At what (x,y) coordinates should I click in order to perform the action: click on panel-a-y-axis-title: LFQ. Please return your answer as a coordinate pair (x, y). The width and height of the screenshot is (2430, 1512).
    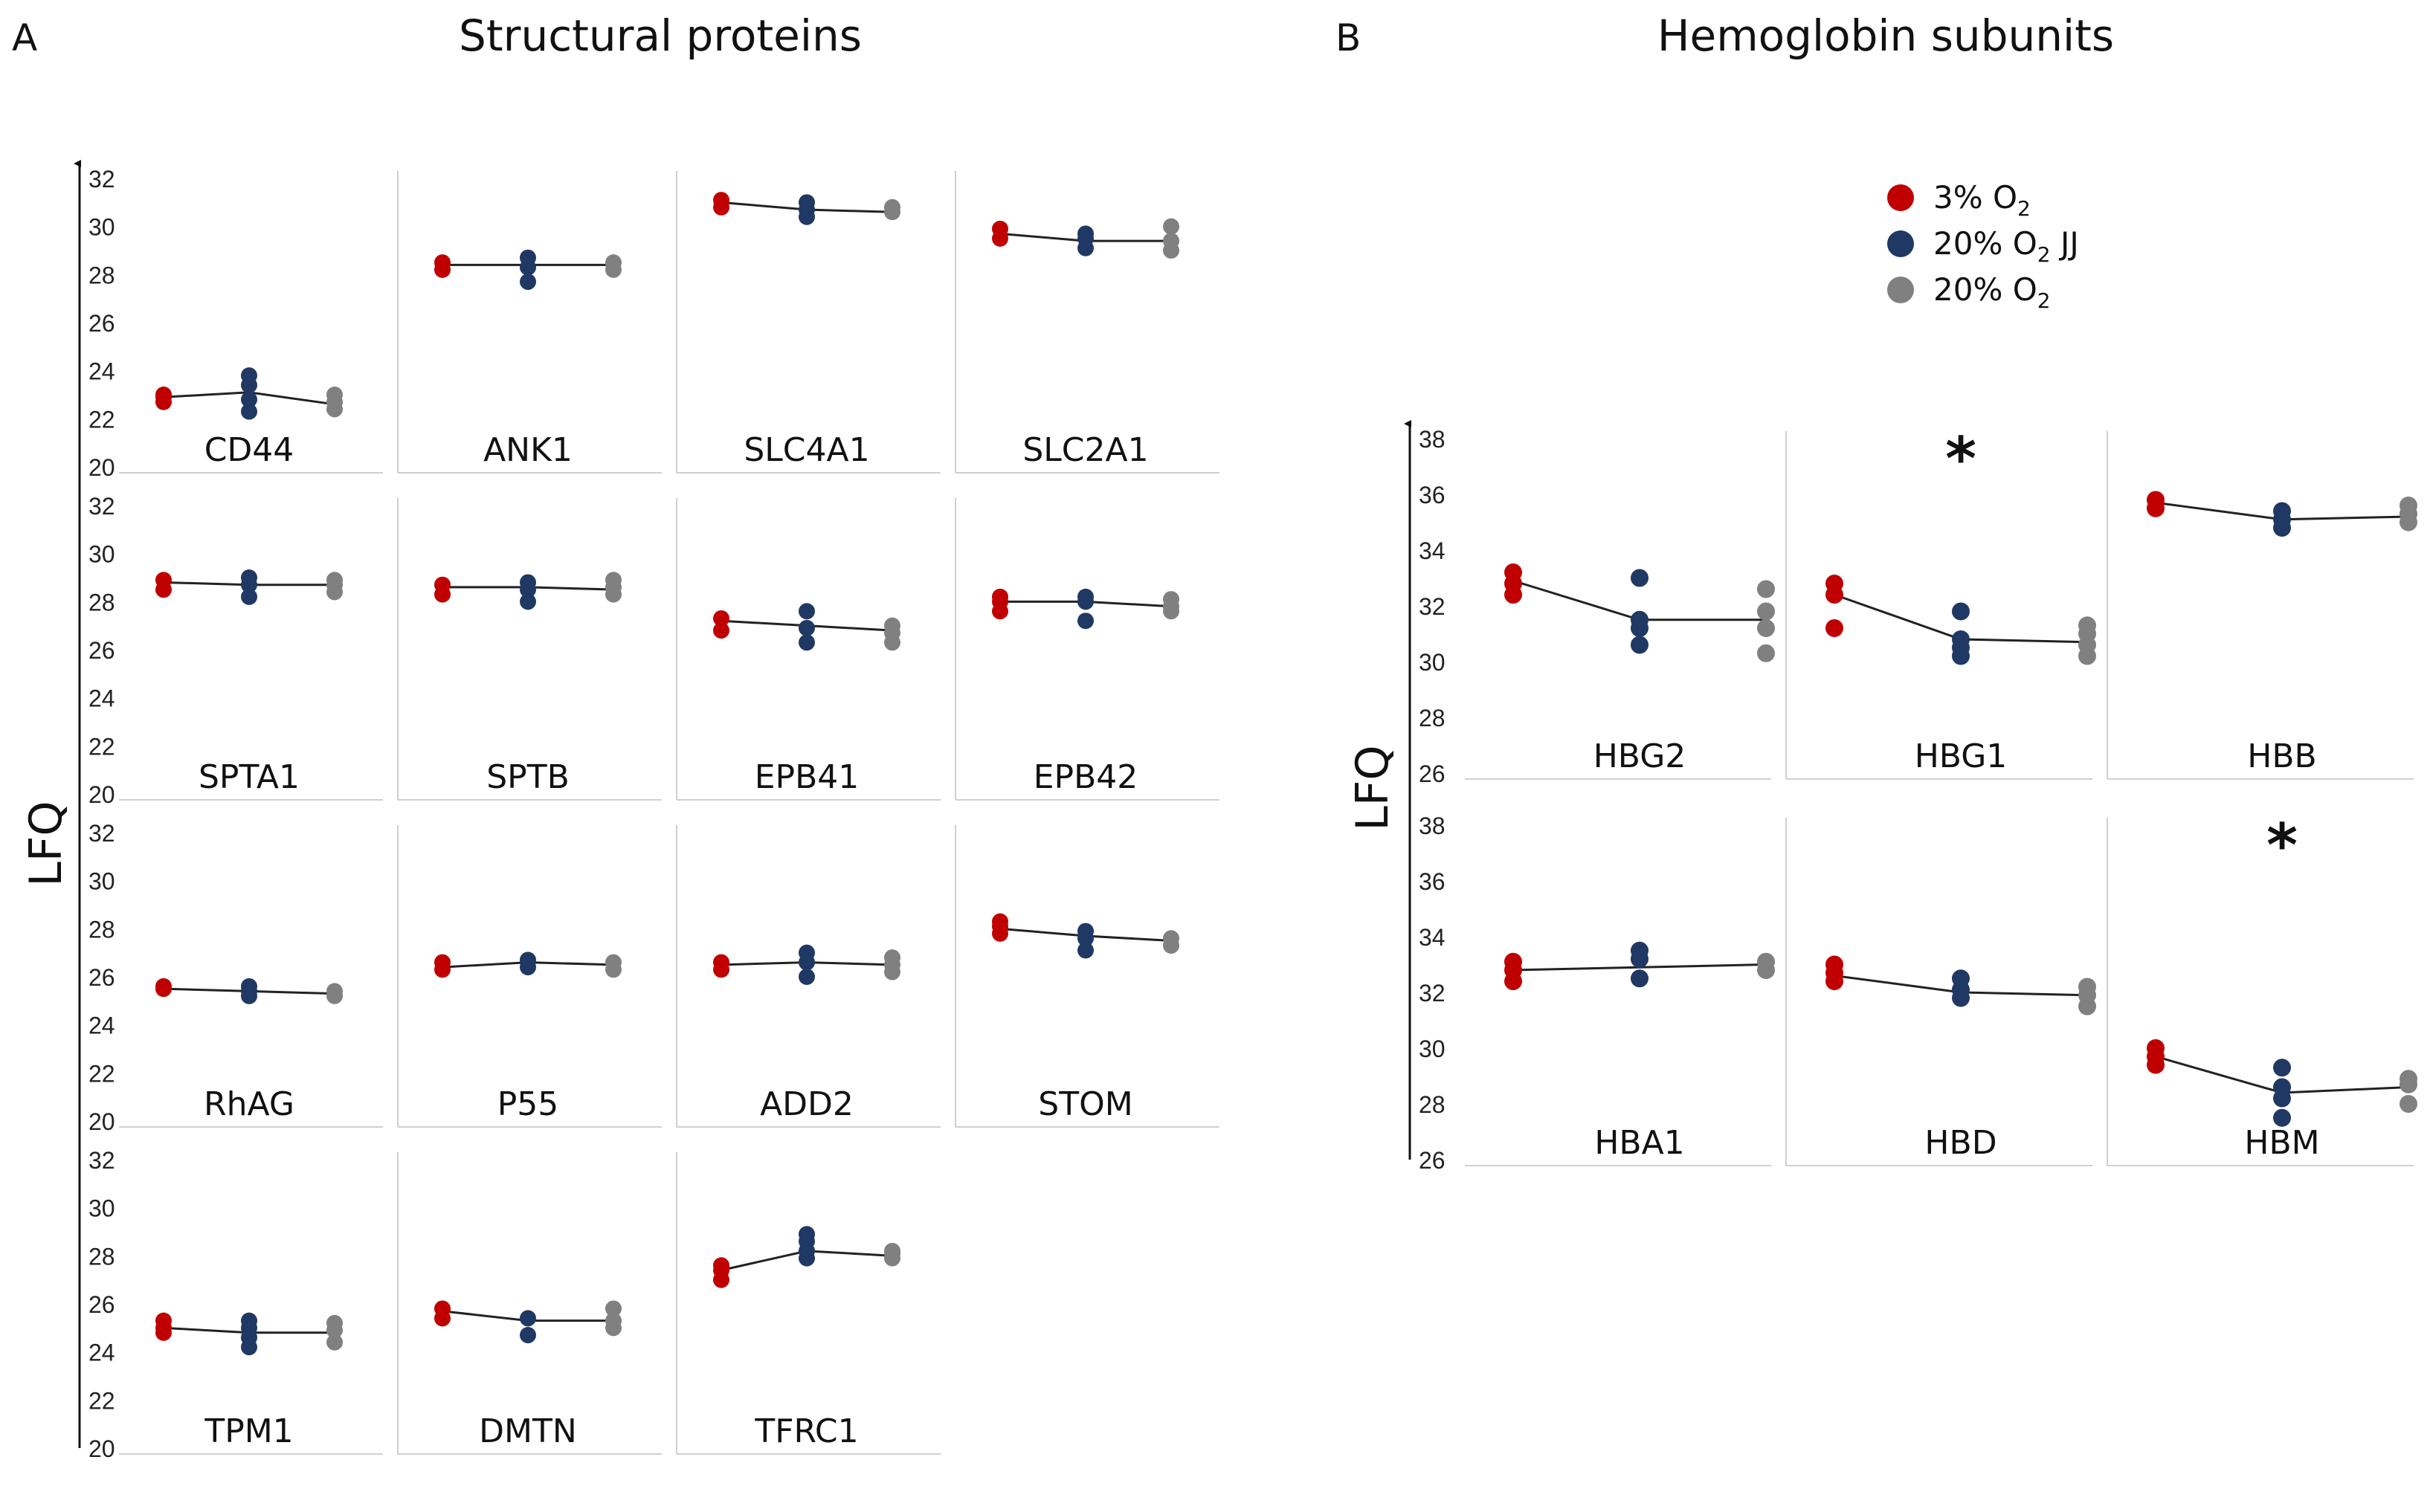
    Looking at the image, I should click on (46, 844).